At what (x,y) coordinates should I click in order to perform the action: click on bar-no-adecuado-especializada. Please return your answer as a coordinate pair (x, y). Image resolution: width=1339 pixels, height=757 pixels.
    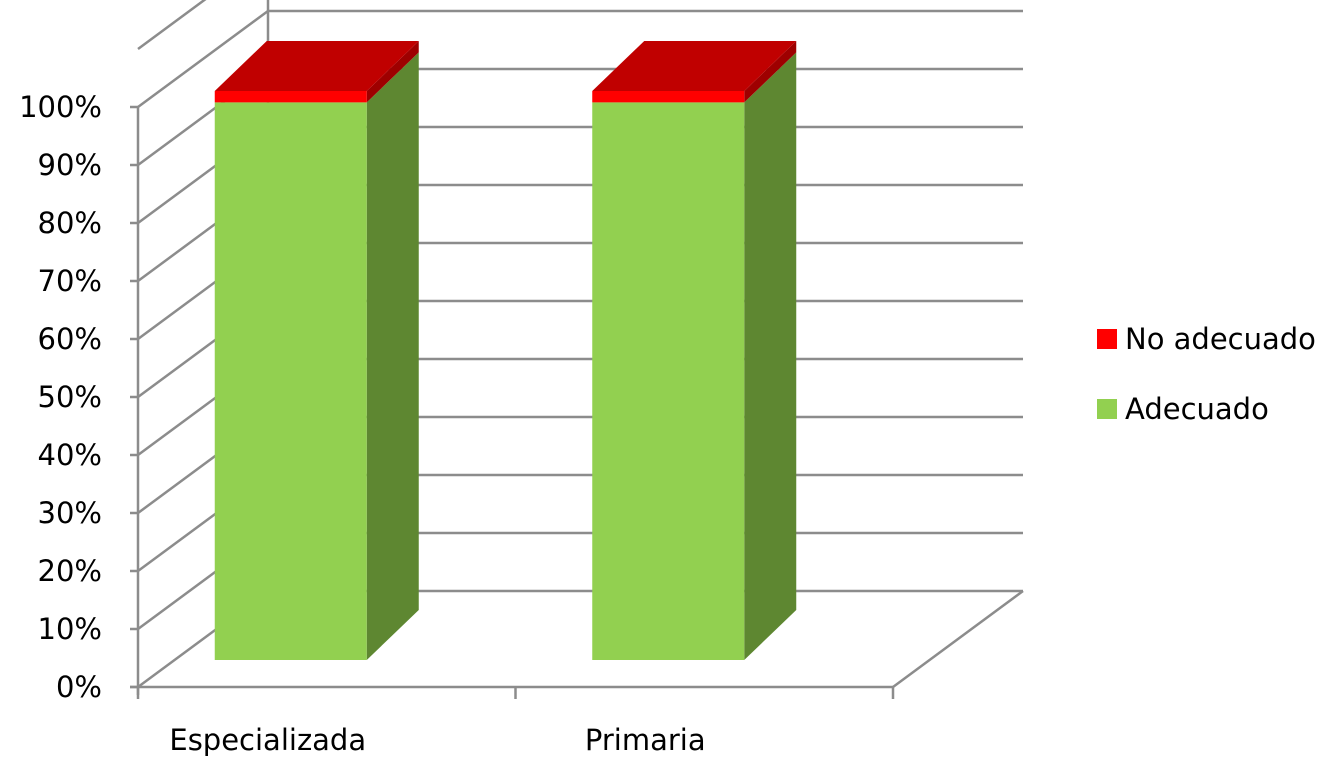
    Looking at the image, I should click on (316, 72).